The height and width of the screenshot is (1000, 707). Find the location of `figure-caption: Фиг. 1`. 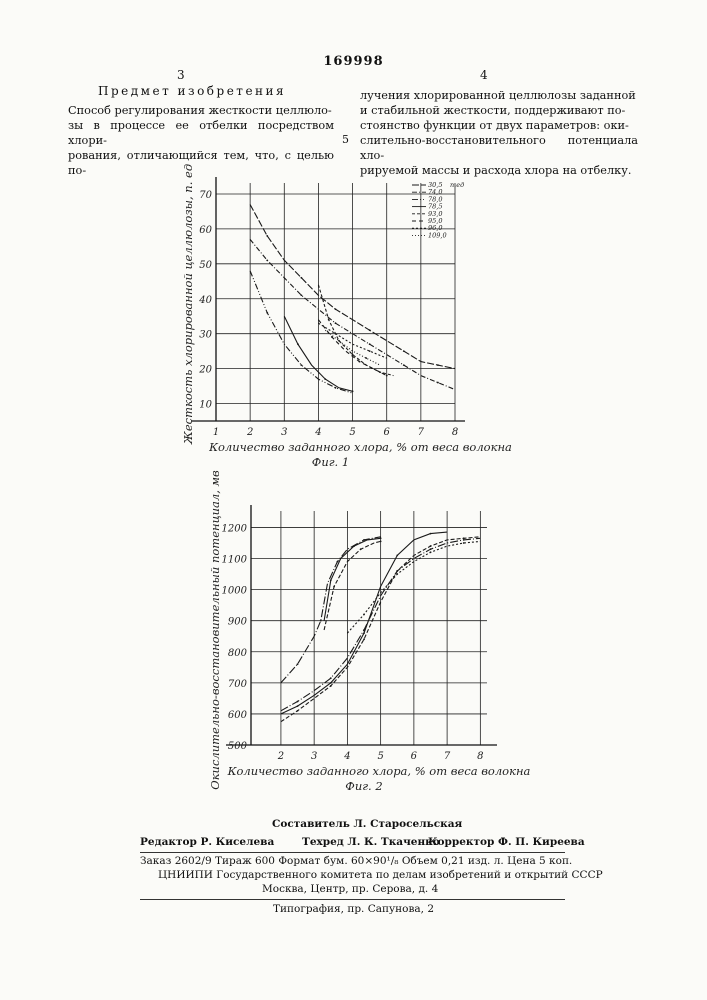

figure-caption: Фиг. 1 is located at coordinates (330, 462).